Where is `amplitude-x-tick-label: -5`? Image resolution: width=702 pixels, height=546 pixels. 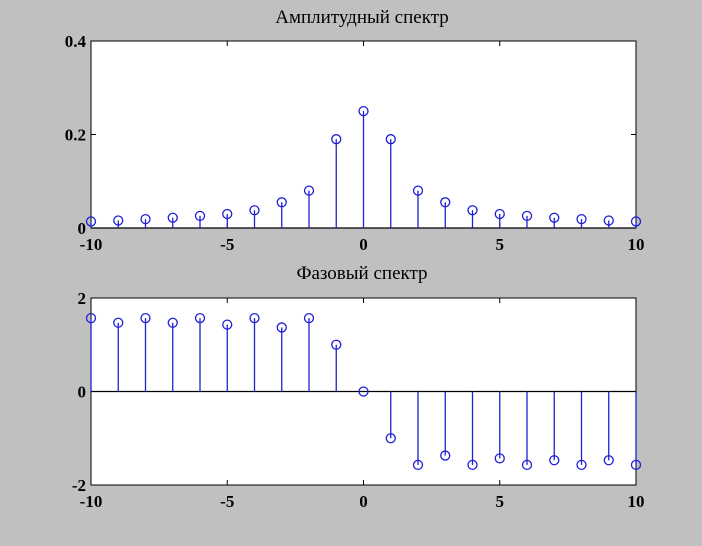
amplitude-x-tick-label: -5 is located at coordinates (227, 244).